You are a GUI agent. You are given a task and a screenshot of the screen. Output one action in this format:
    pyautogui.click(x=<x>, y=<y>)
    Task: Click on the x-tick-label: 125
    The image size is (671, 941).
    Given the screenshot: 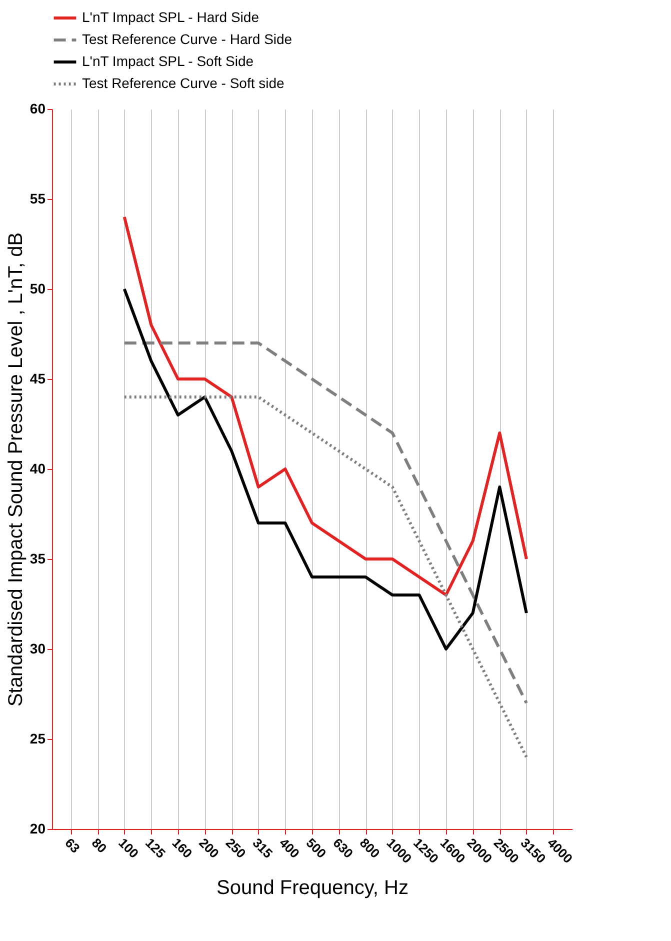 What is the action you would take?
    pyautogui.click(x=155, y=848)
    